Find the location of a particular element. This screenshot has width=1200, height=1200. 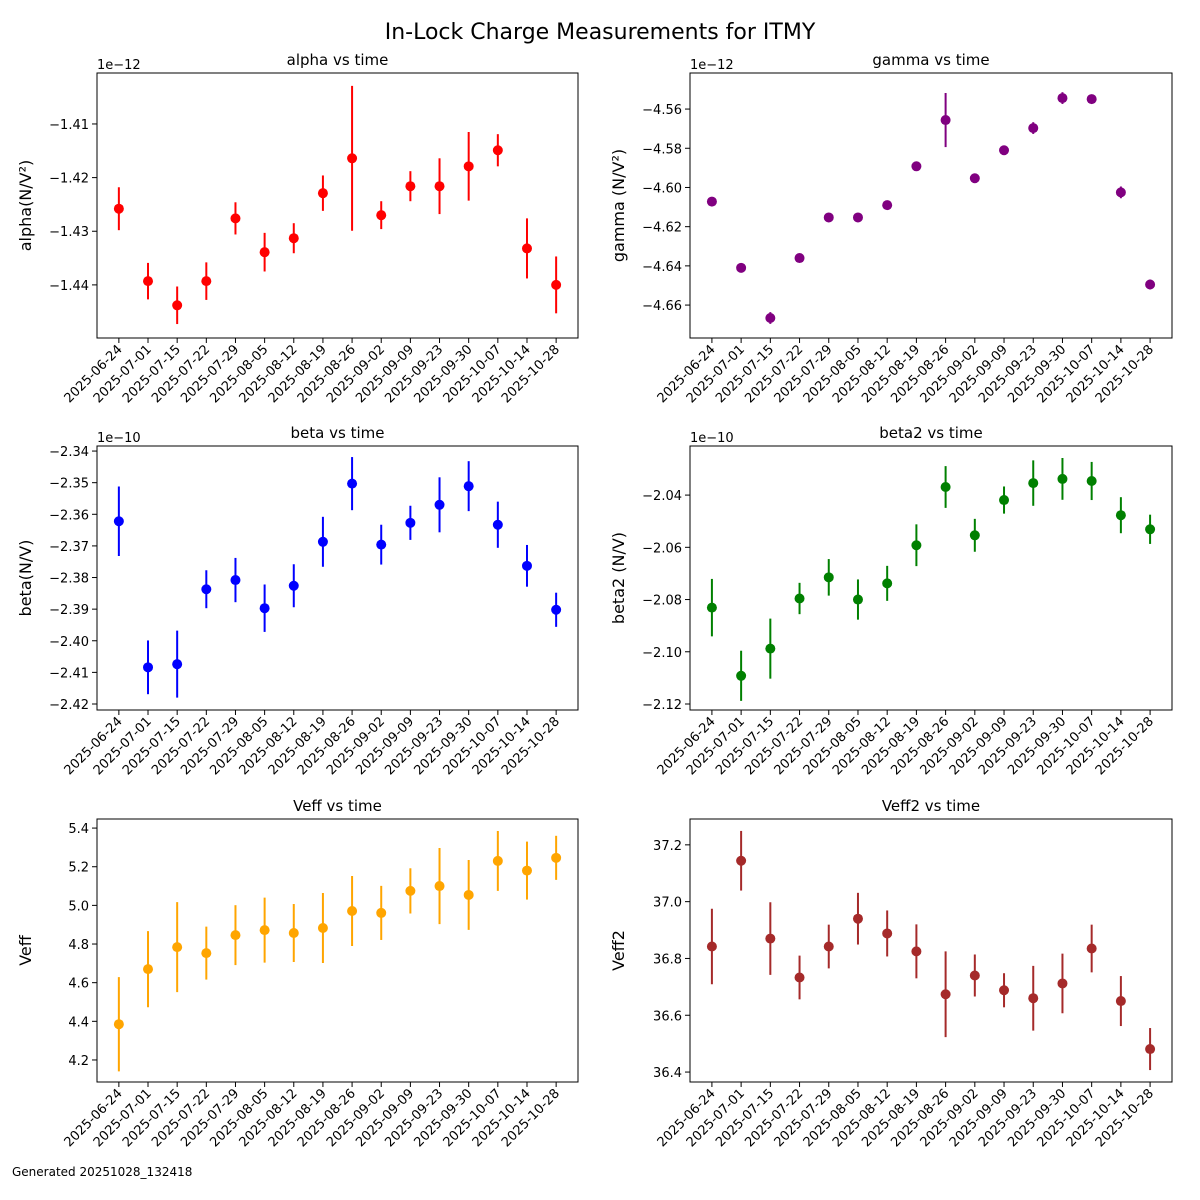

y-tick-label: −4.58 is located at coordinates (662, 149).